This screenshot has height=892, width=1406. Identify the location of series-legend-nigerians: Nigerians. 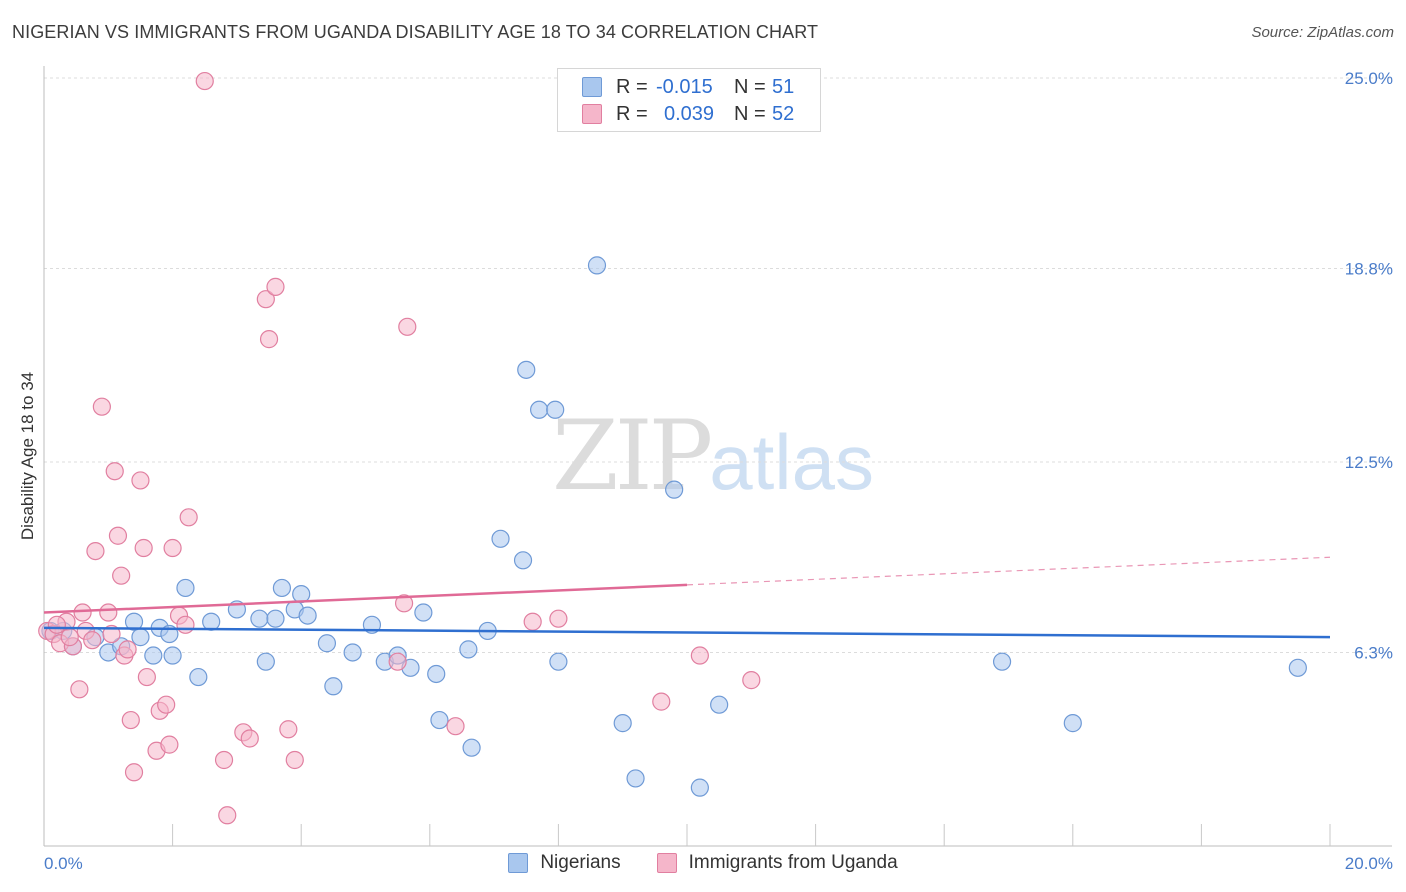
(564, 863).